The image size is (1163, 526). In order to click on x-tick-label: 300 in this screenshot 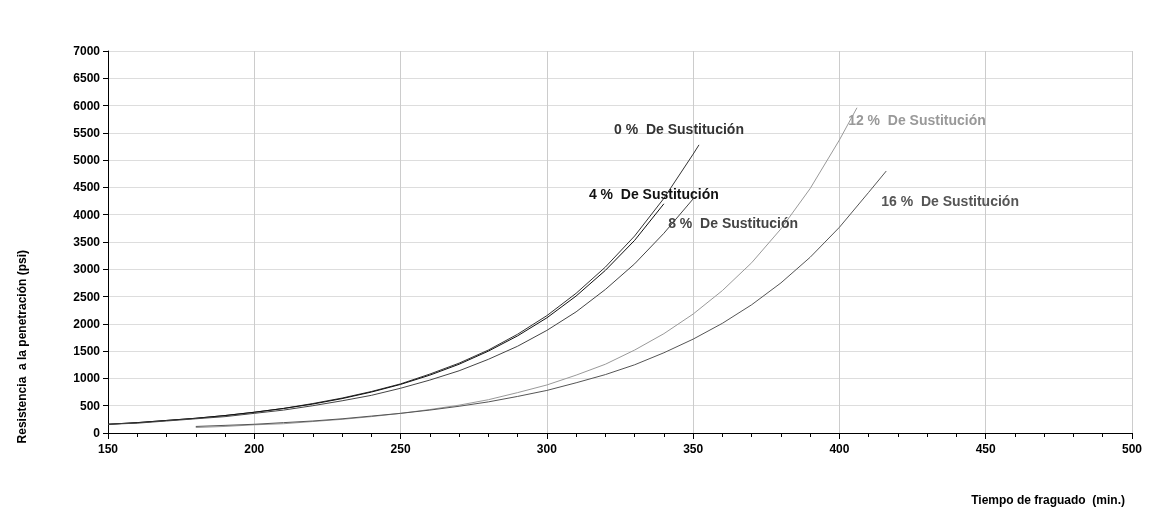, I will do `click(547, 449)`.